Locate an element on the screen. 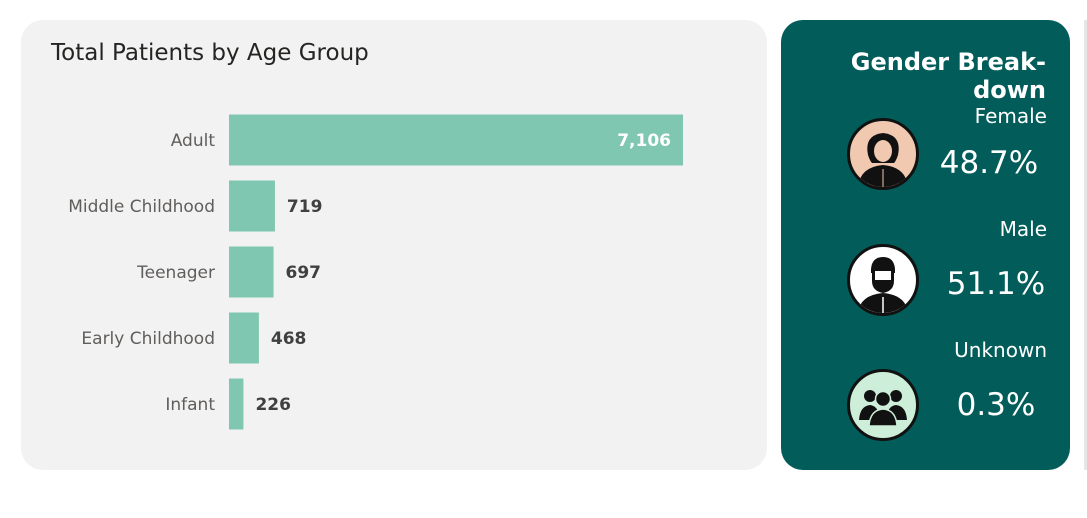  bar-category-label: Teenager is located at coordinates (175, 273).